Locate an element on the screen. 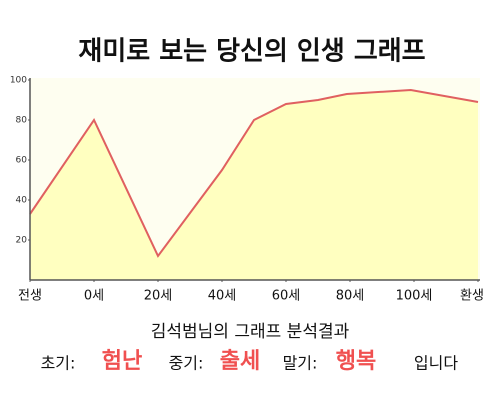 This screenshot has width=500, height=404. x-tick-label: 100세 is located at coordinates (414, 296).